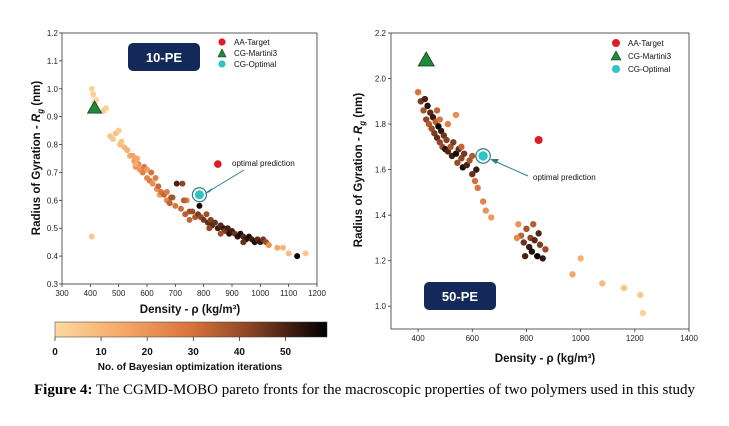 The image size is (729, 426). What do you see at coordinates (191, 329) in the screenshot?
I see `colorbar-gradient` at bounding box center [191, 329].